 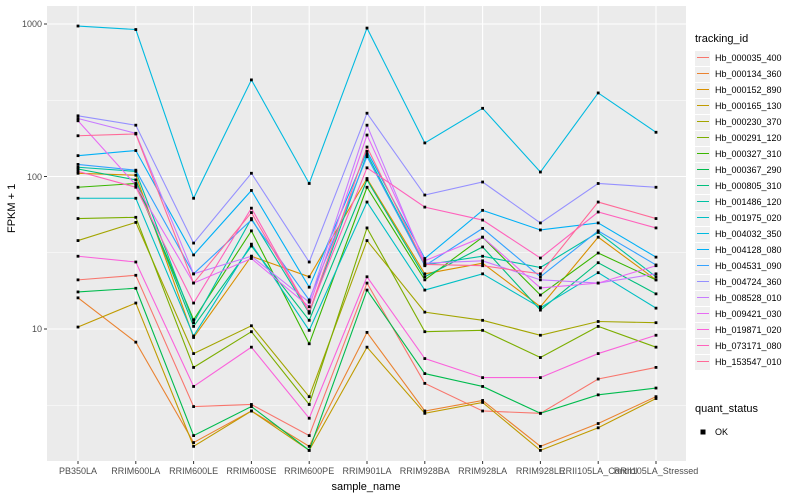 What do you see at coordinates (12, 208) in the screenshot?
I see `y-axis-title: FPKM + 1` at bounding box center [12, 208].